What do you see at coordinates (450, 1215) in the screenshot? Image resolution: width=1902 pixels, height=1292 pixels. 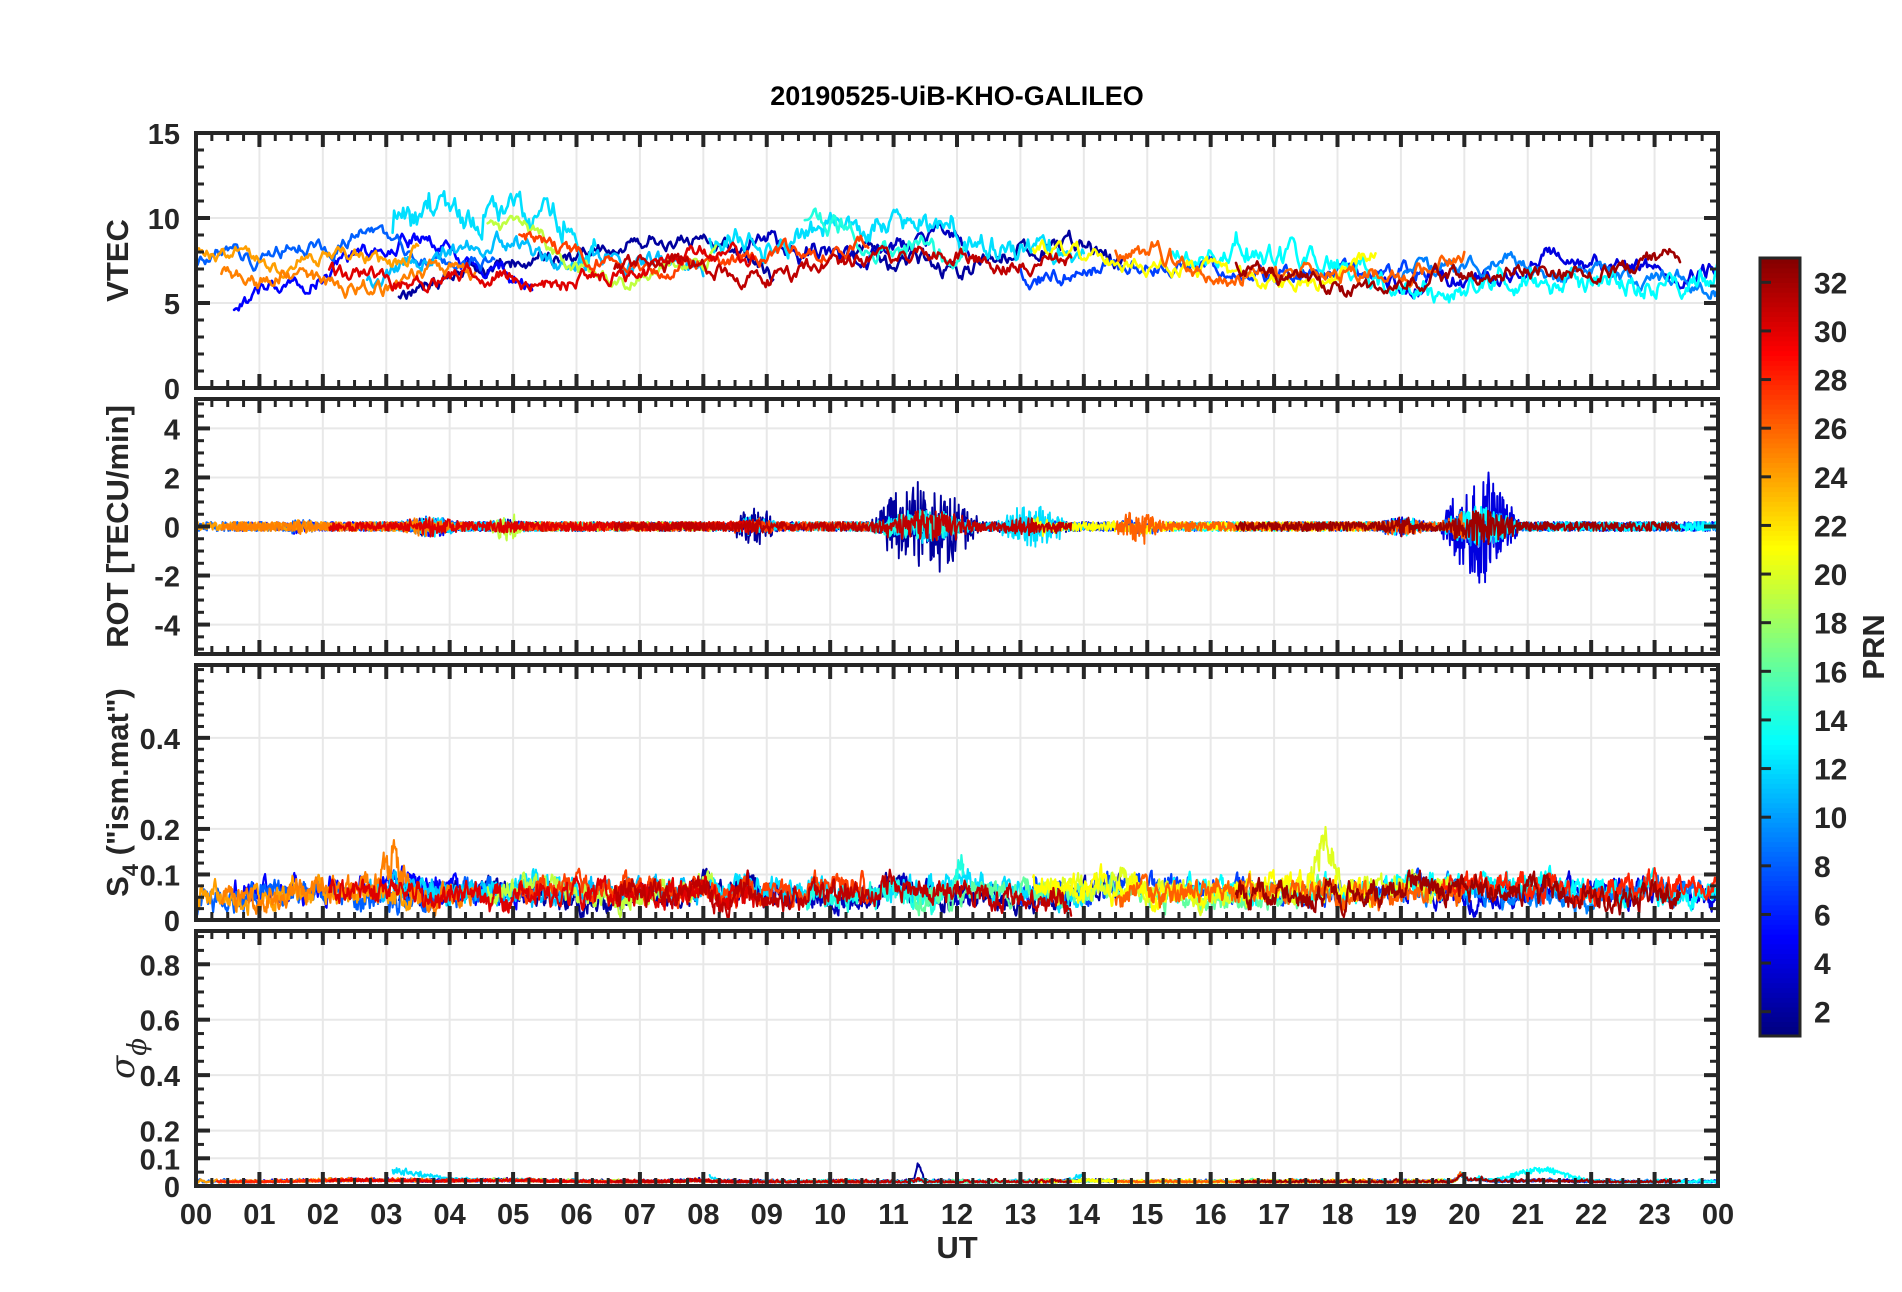 I see `xtick-label-4: 04` at bounding box center [450, 1215].